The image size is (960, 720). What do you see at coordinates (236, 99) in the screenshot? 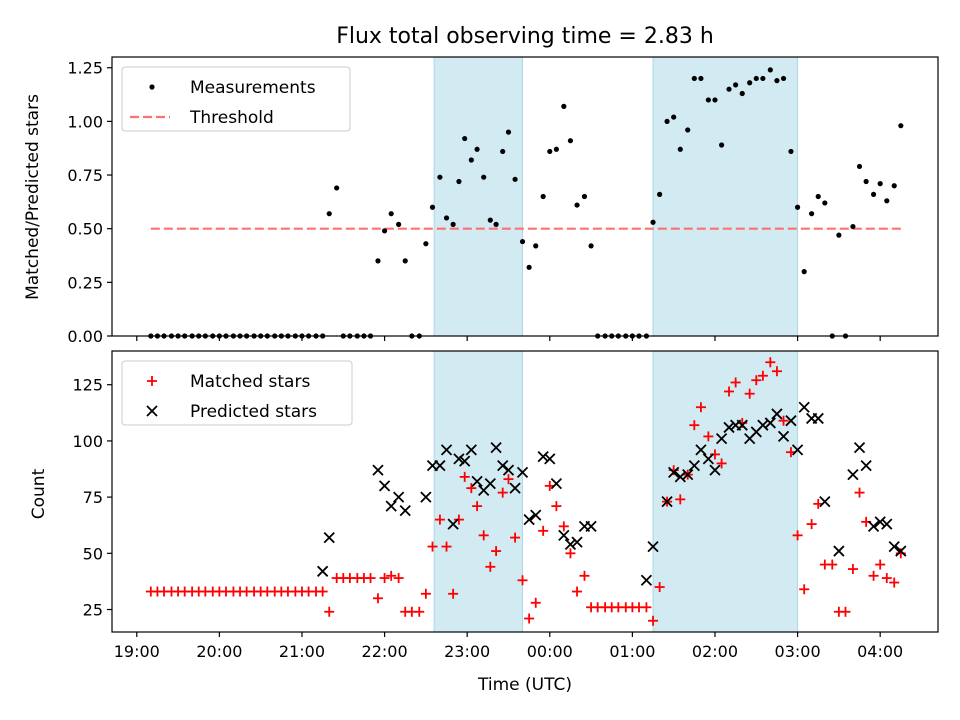
I see `legend: Measurements Threshold` at bounding box center [236, 99].